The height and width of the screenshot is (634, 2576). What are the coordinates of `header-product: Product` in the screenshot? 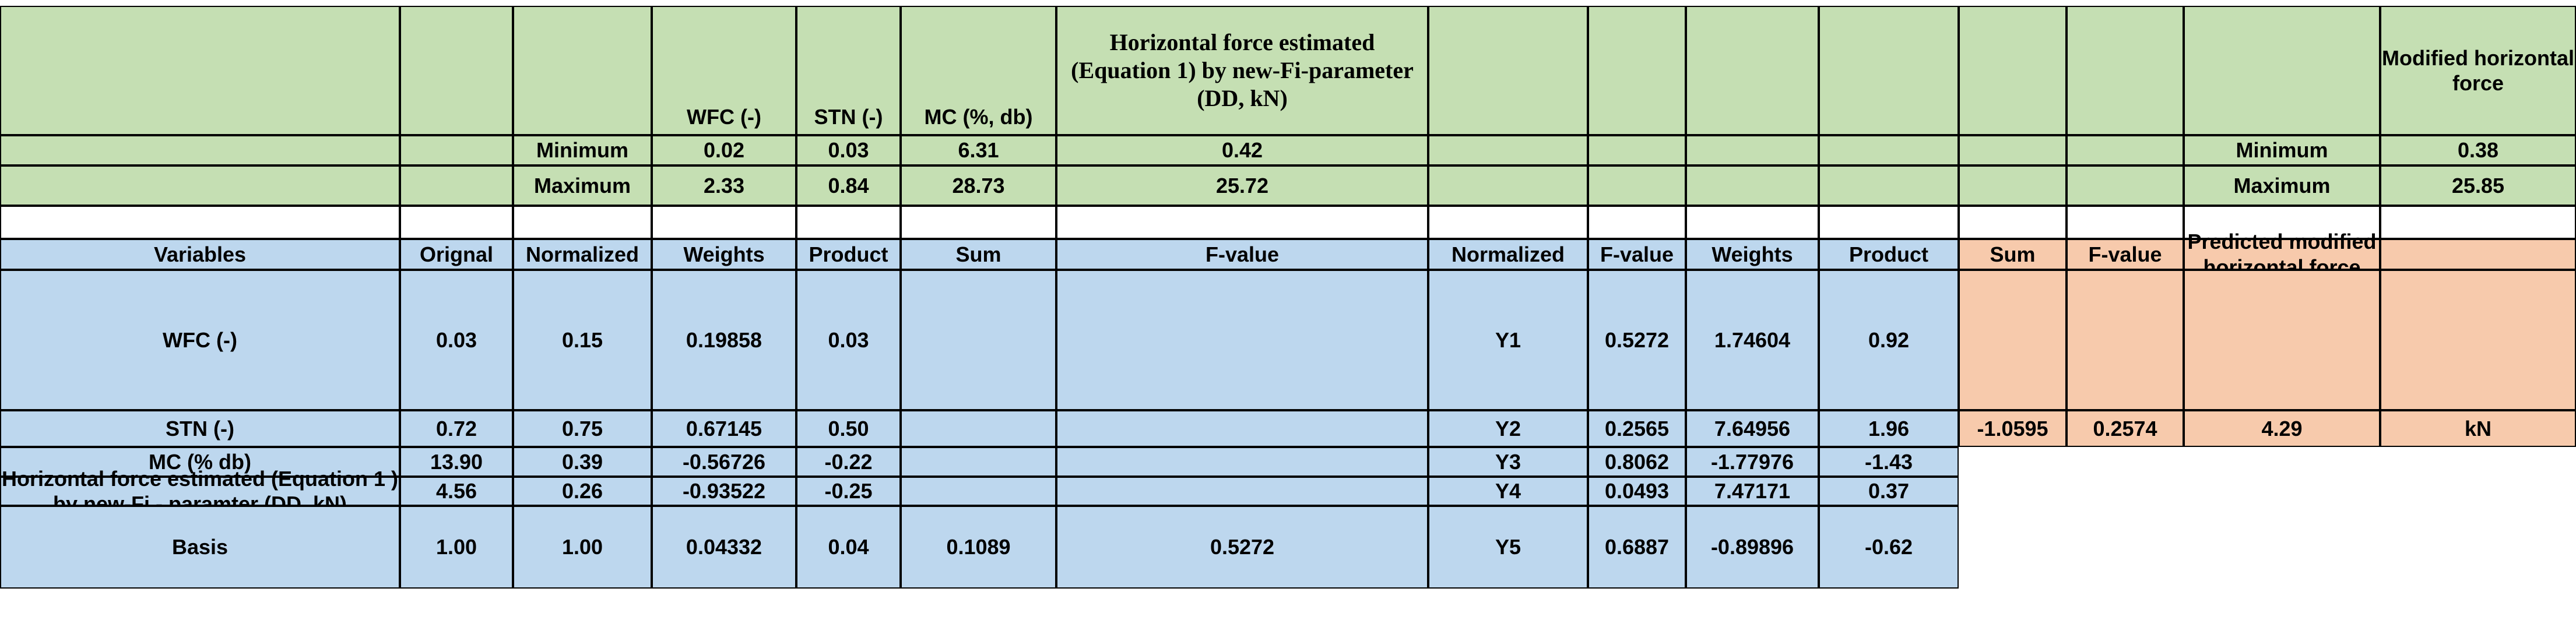 It's located at (848, 255).